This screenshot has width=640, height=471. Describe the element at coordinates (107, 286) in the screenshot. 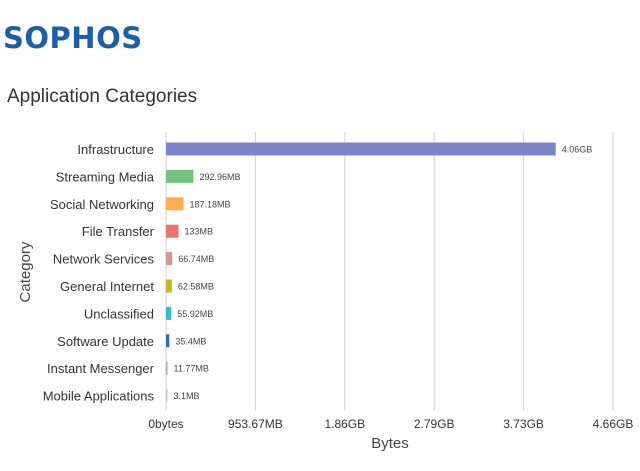

I see `category-label: General Internet` at that location.